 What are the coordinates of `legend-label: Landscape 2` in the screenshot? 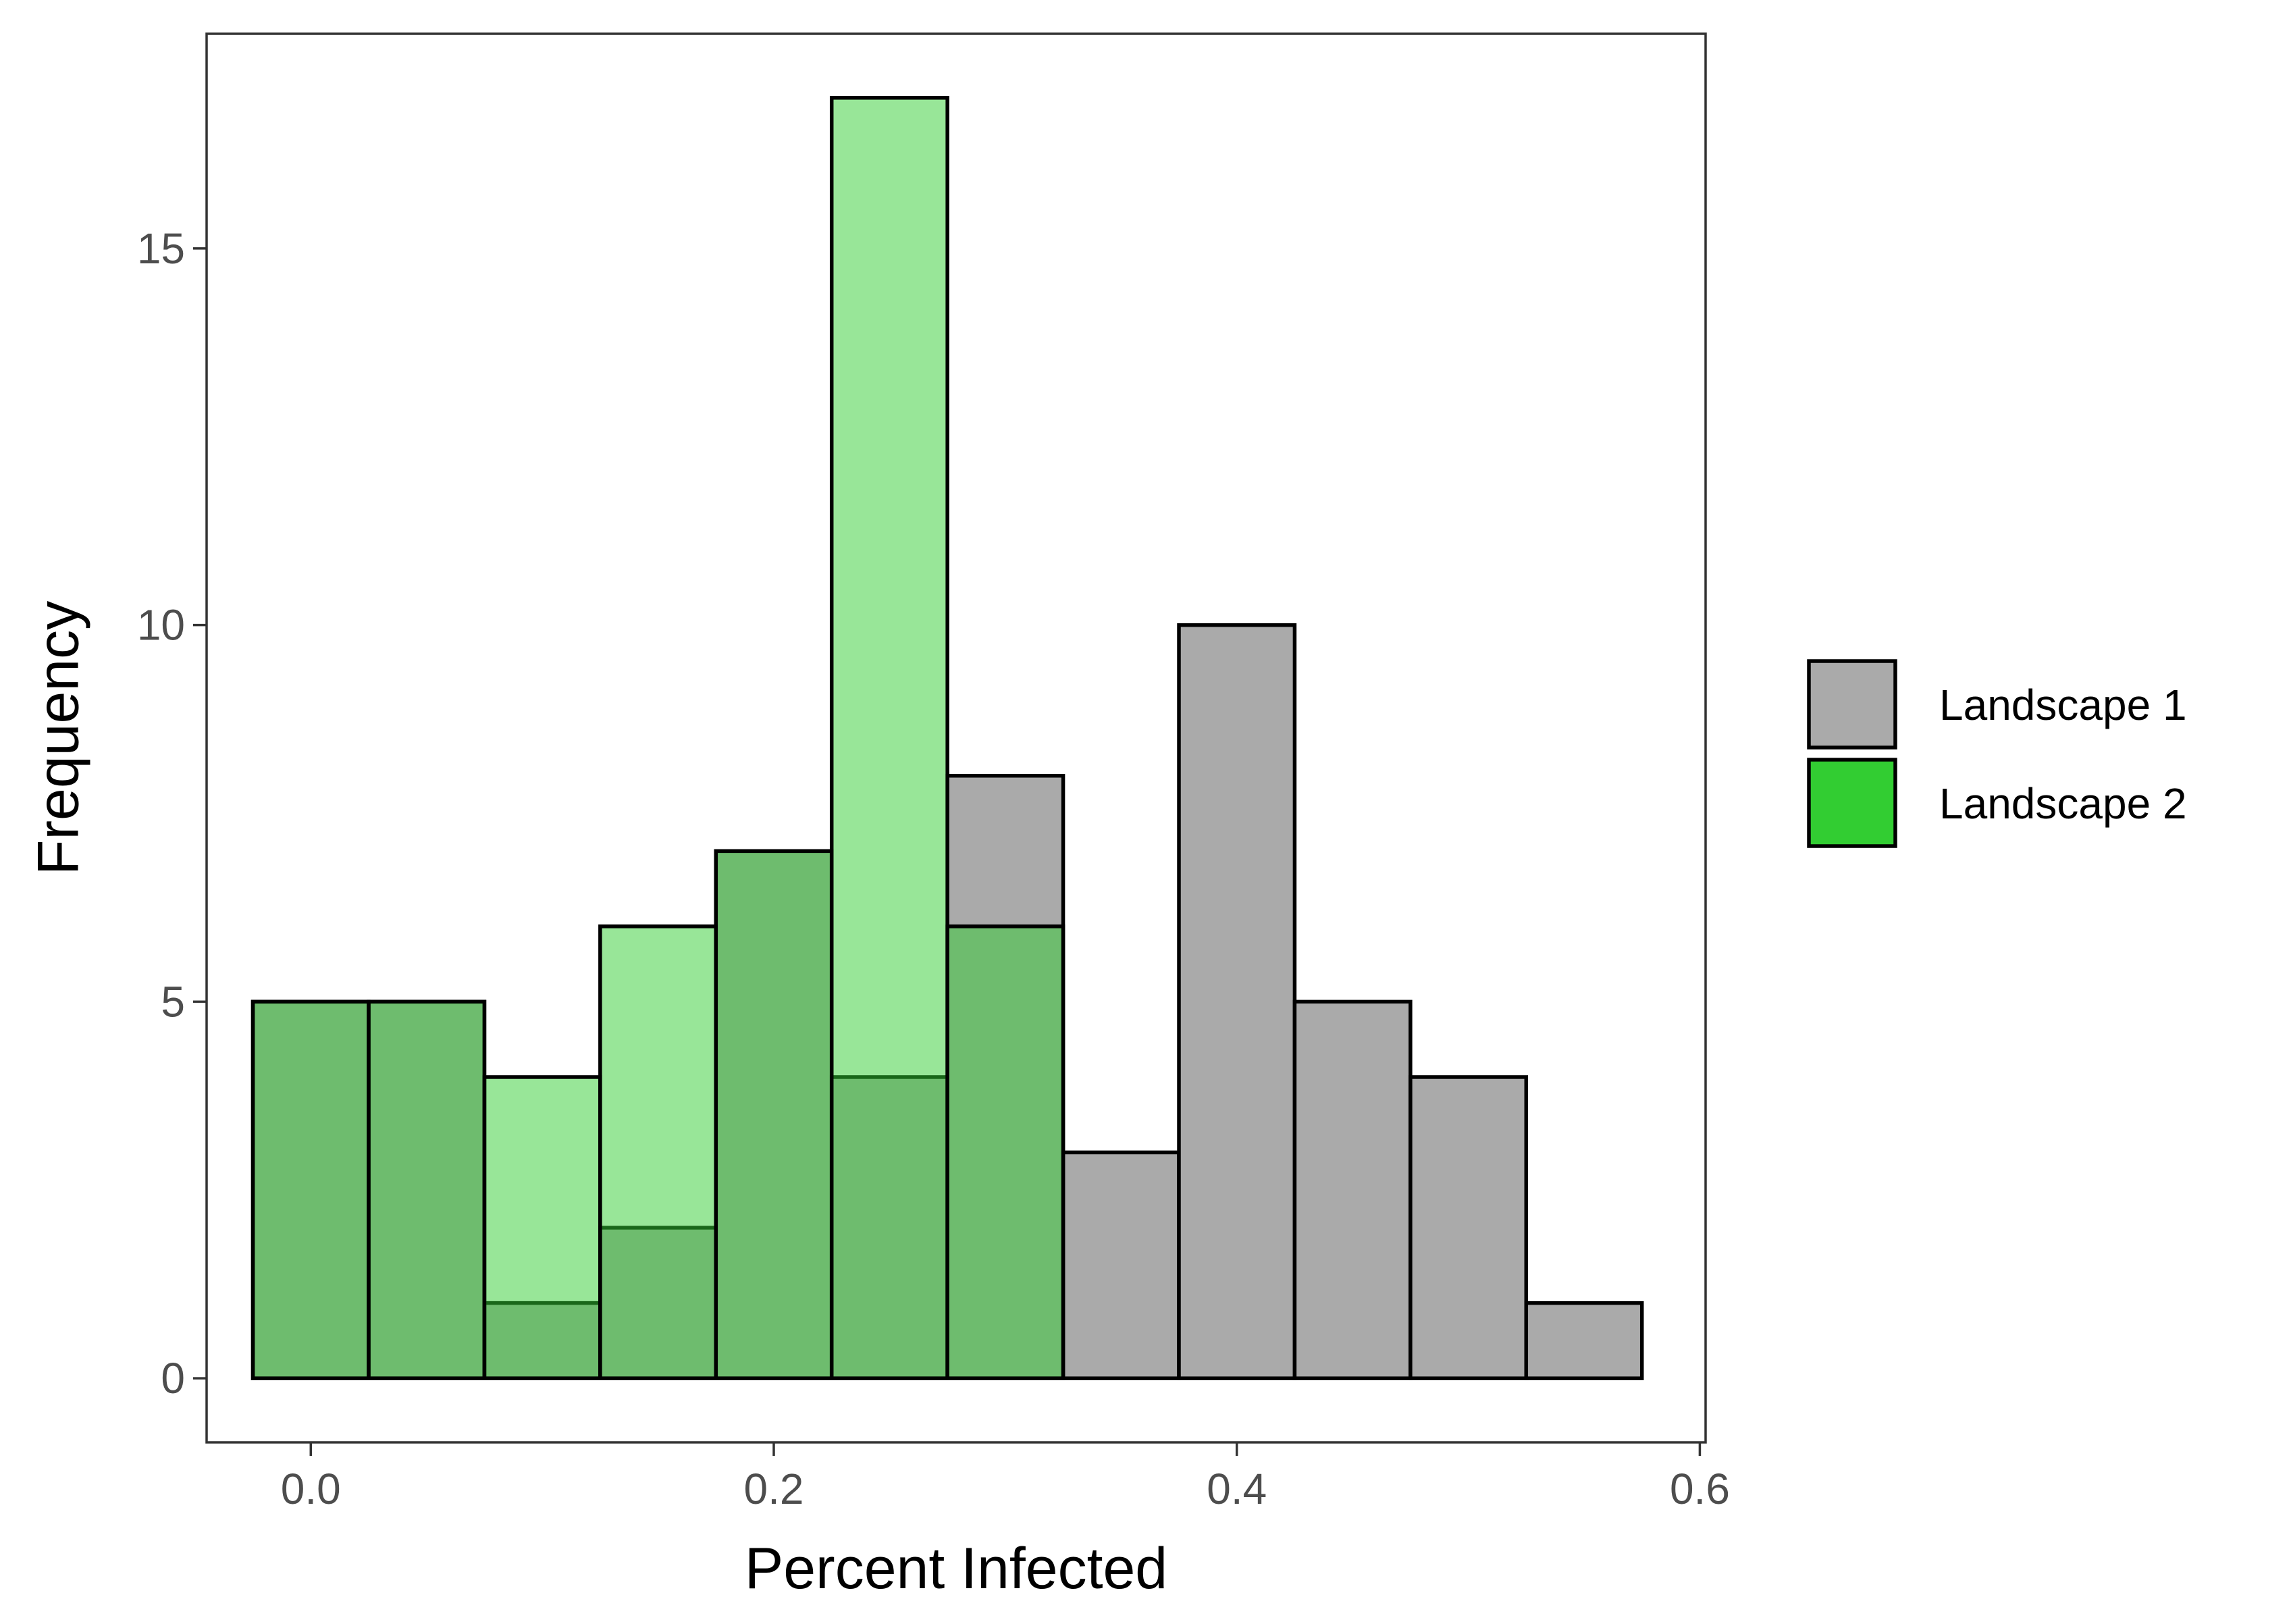 It's located at (2063, 803).